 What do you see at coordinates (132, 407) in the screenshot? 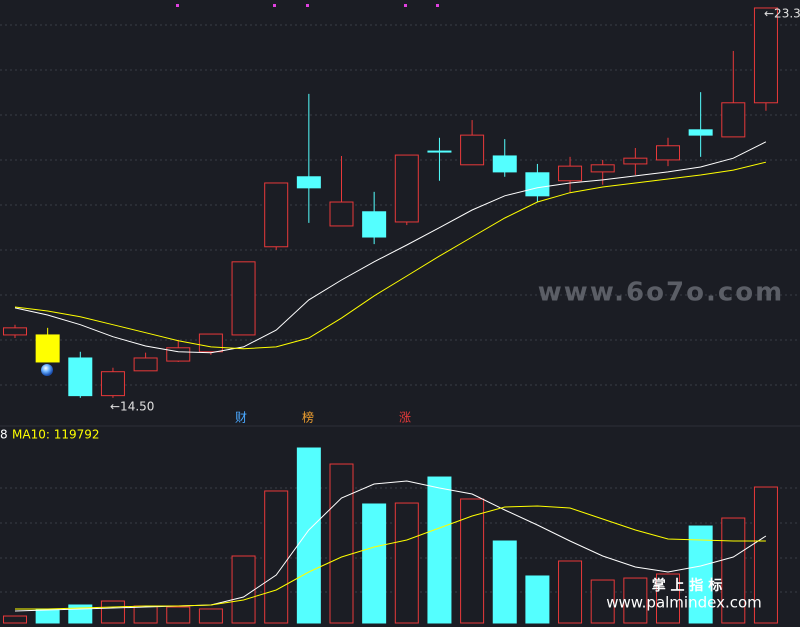
I see `low-annotation: ←14.50` at bounding box center [132, 407].